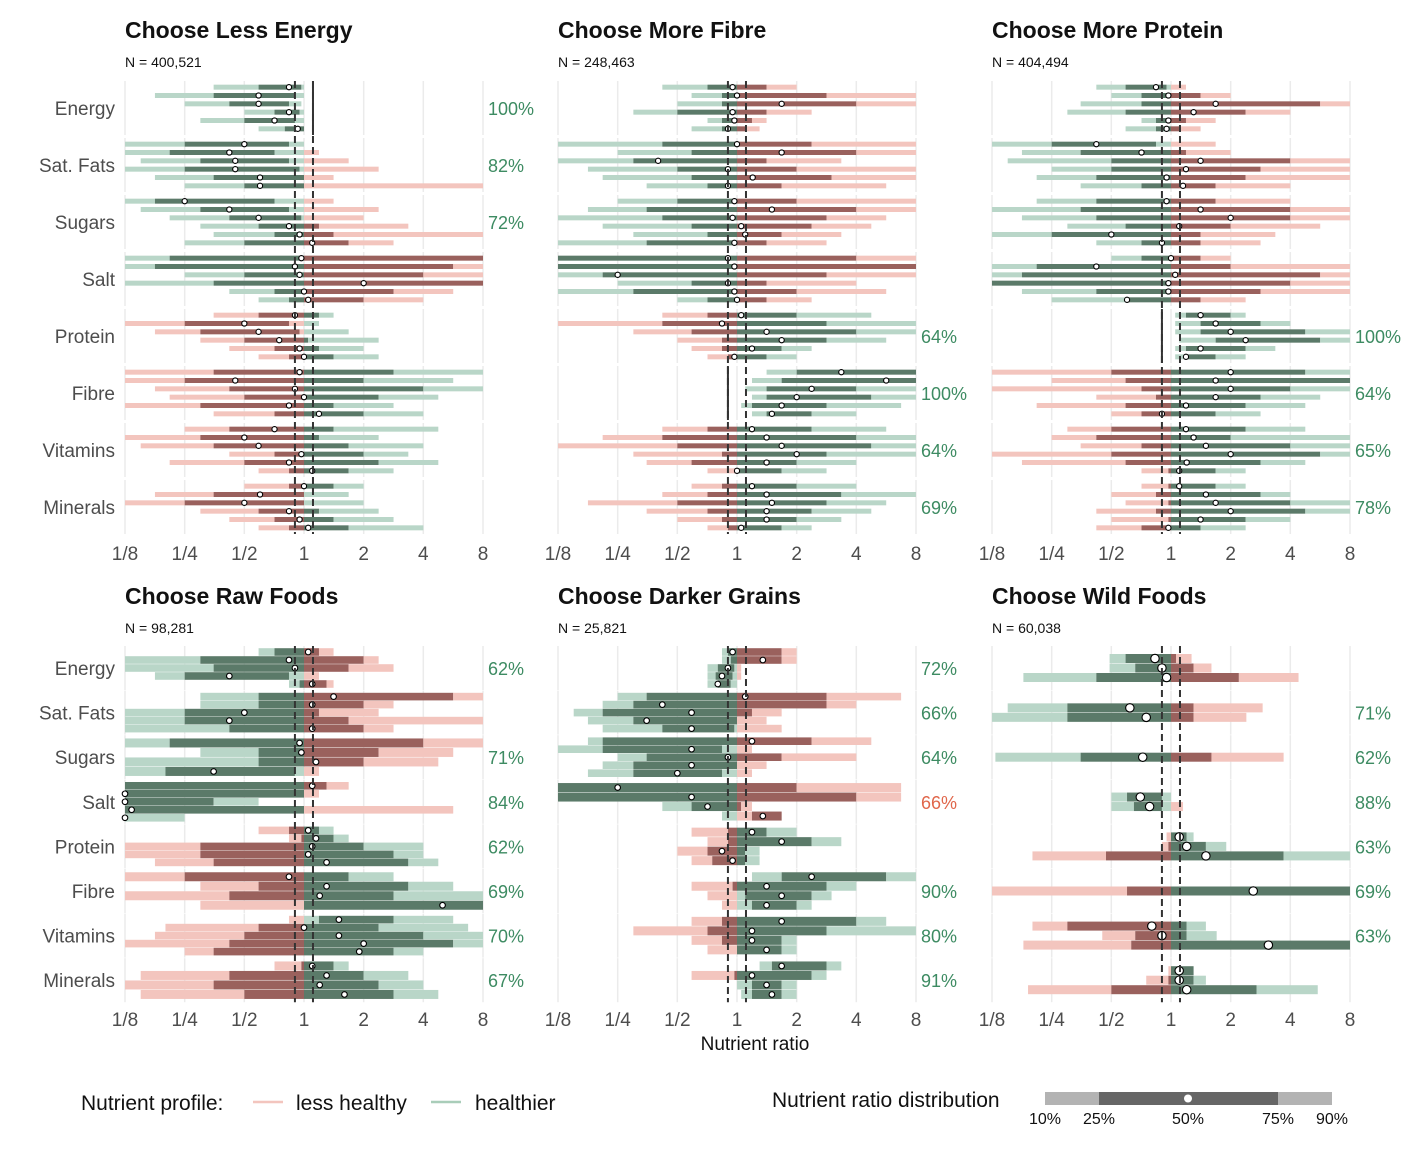 The image size is (1417, 1150). What do you see at coordinates (662, 30) in the screenshot?
I see `panel-title: Choose More Fibre` at bounding box center [662, 30].